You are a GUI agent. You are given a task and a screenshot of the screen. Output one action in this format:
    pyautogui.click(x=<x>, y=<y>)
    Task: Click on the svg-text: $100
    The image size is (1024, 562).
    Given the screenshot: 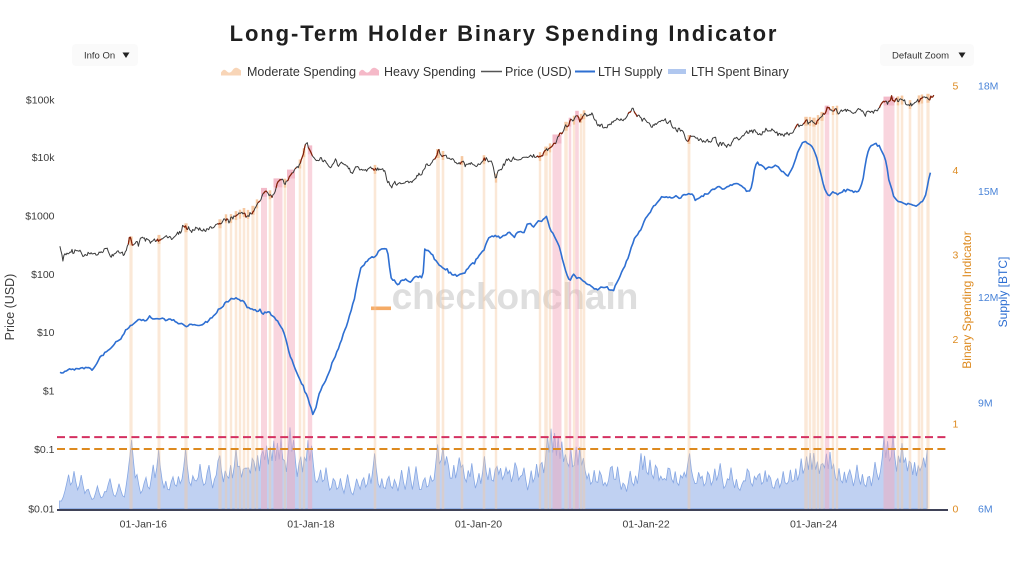 What is the action you would take?
    pyautogui.click(x=43, y=275)
    